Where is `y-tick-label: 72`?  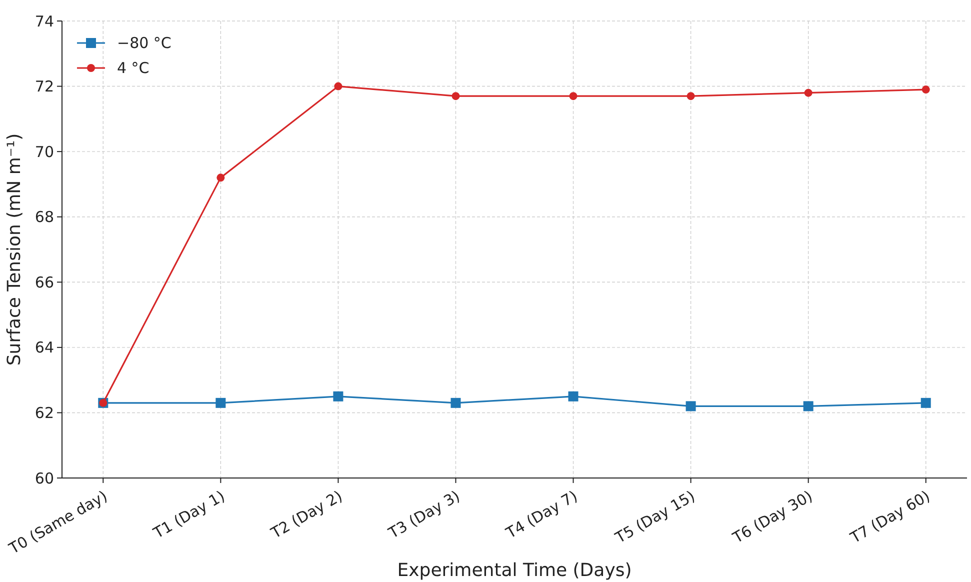
y-tick-label: 72 is located at coordinates (44, 87).